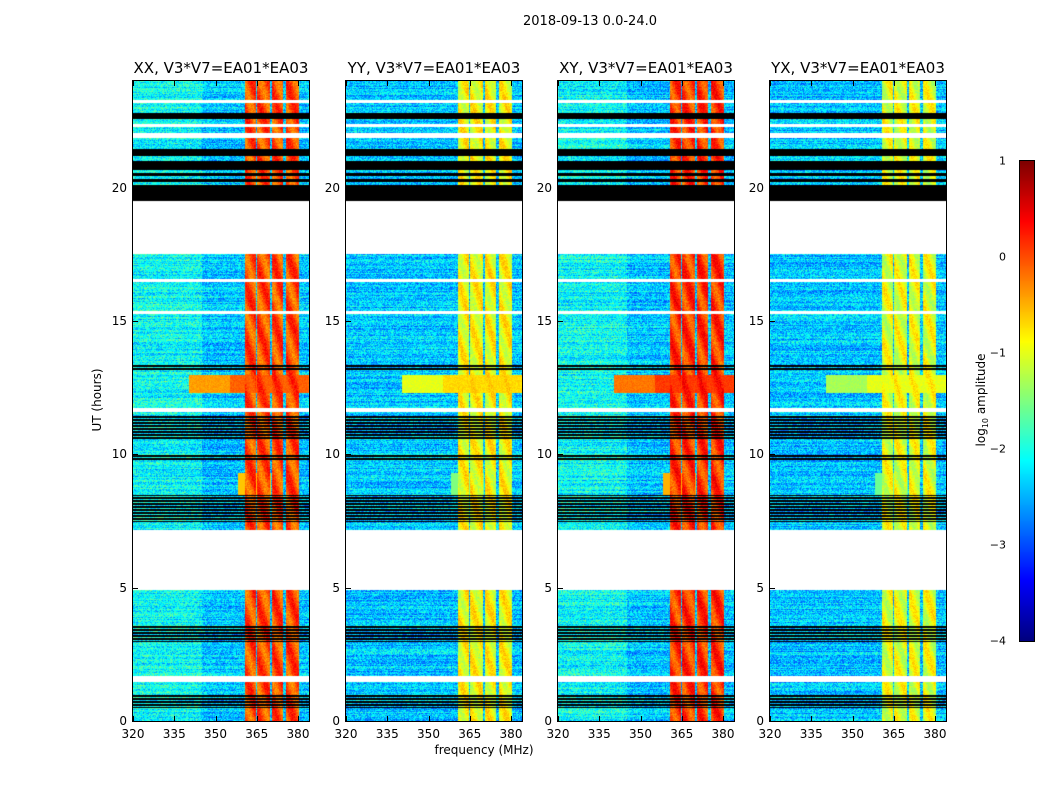 This screenshot has width=1050, height=800. I want to click on colorbar-tick-label: −3, so click(997, 545).